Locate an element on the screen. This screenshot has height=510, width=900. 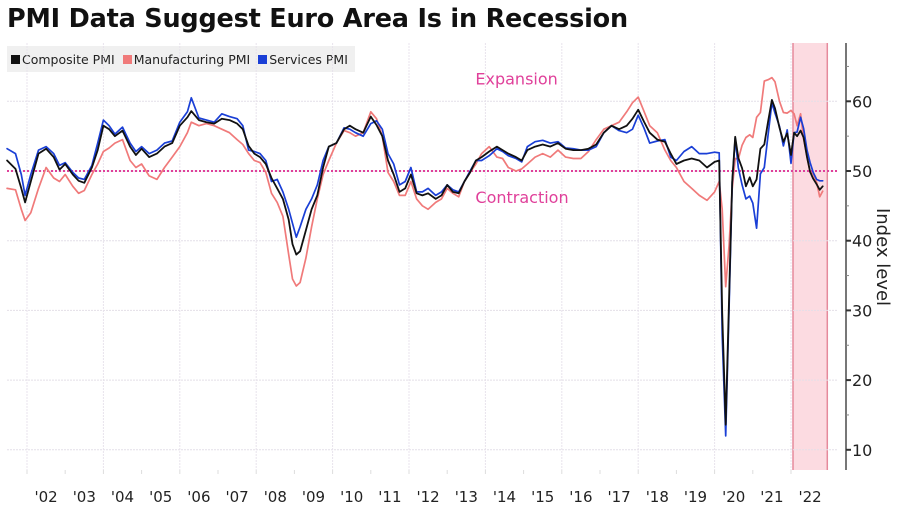
x-tick-label-2016: '16 is located at coordinates (580, 497).